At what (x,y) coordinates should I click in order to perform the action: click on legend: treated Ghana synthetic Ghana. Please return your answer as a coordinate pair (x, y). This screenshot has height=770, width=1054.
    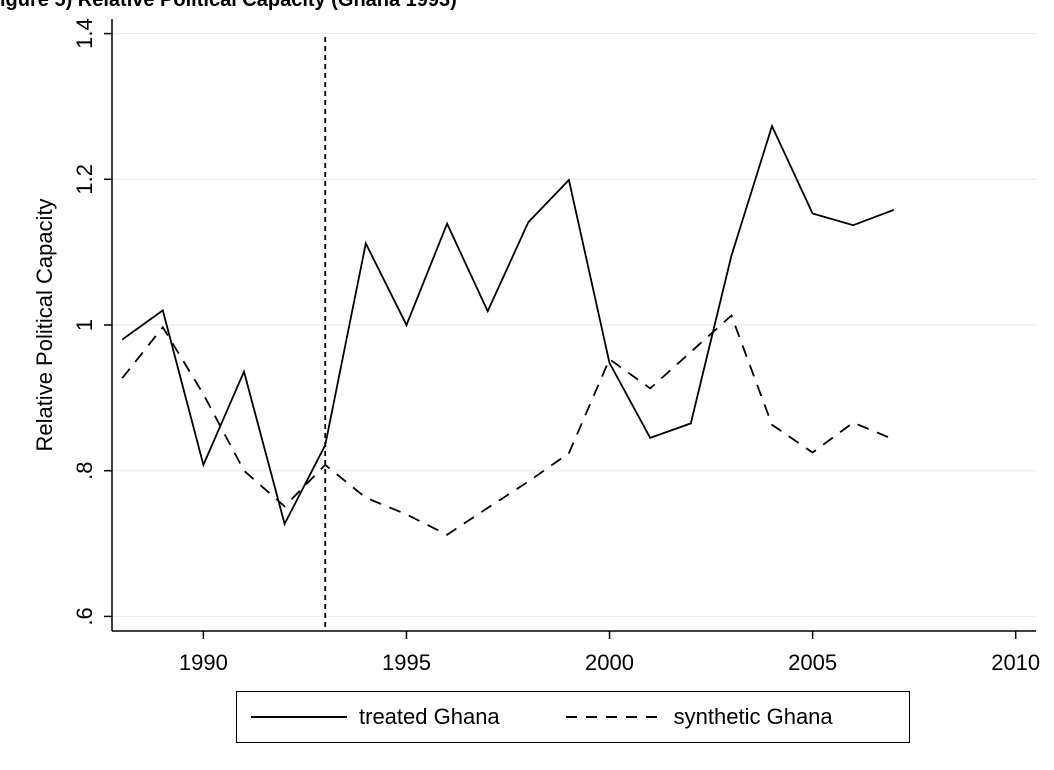
    Looking at the image, I should click on (573, 717).